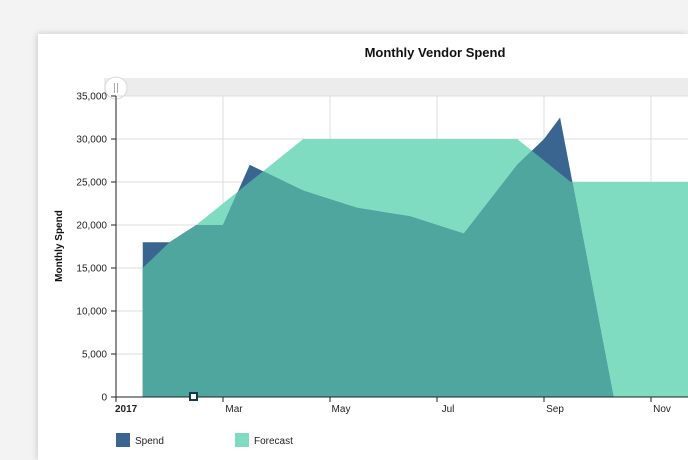 This screenshot has width=688, height=460. I want to click on legend-item-forecast: Forecast, so click(264, 440).